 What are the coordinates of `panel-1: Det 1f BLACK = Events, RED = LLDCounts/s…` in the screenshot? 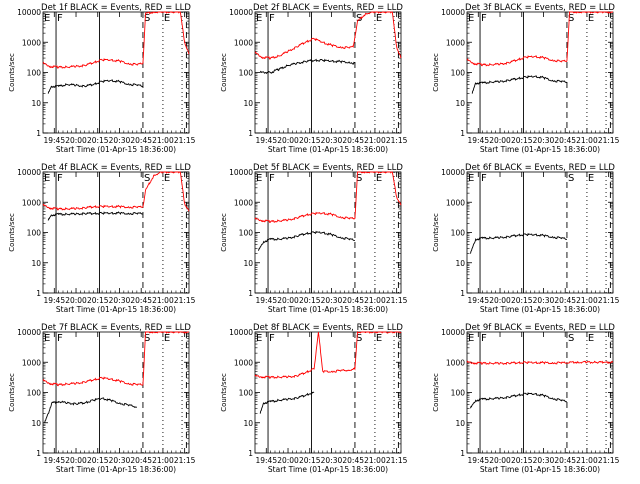 It's located at (102, 78).